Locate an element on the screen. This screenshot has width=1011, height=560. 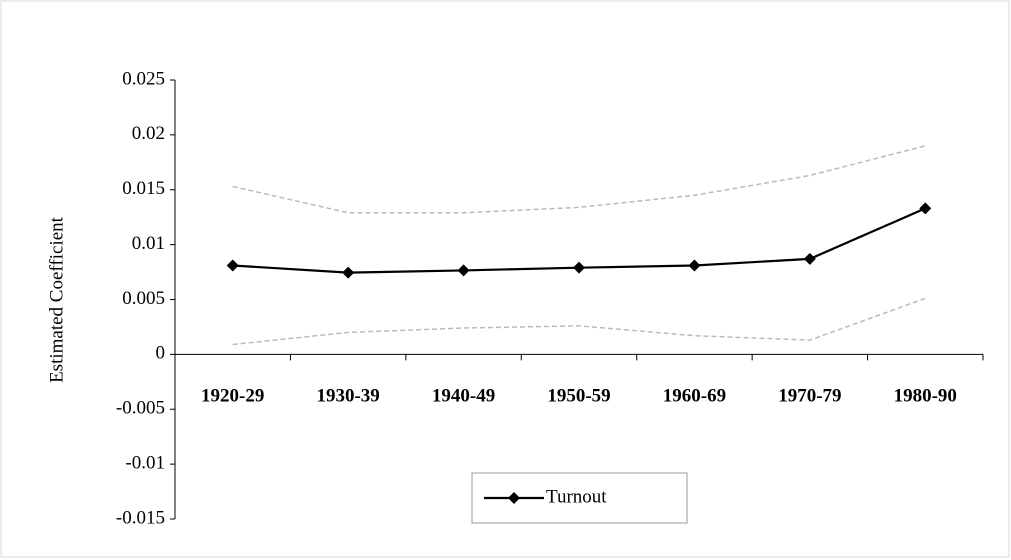
y-tick-label: -0.01 is located at coordinates (145, 462).